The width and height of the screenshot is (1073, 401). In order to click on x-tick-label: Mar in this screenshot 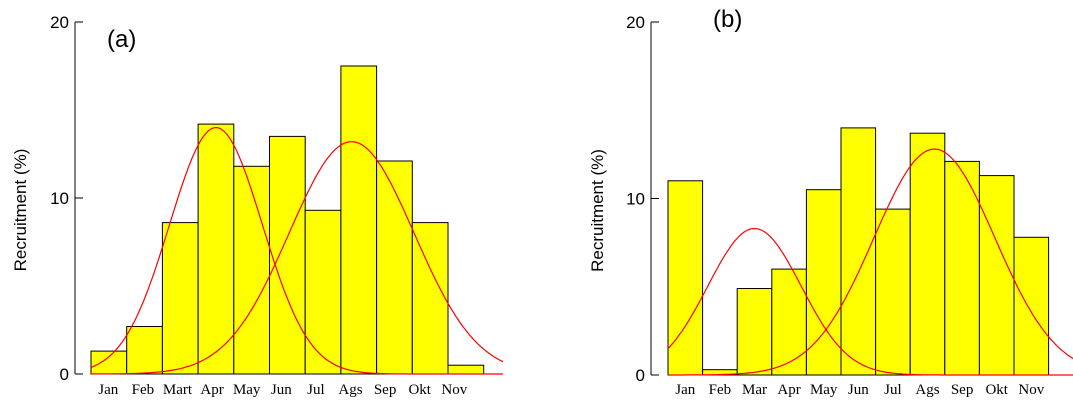, I will do `click(754, 390)`.